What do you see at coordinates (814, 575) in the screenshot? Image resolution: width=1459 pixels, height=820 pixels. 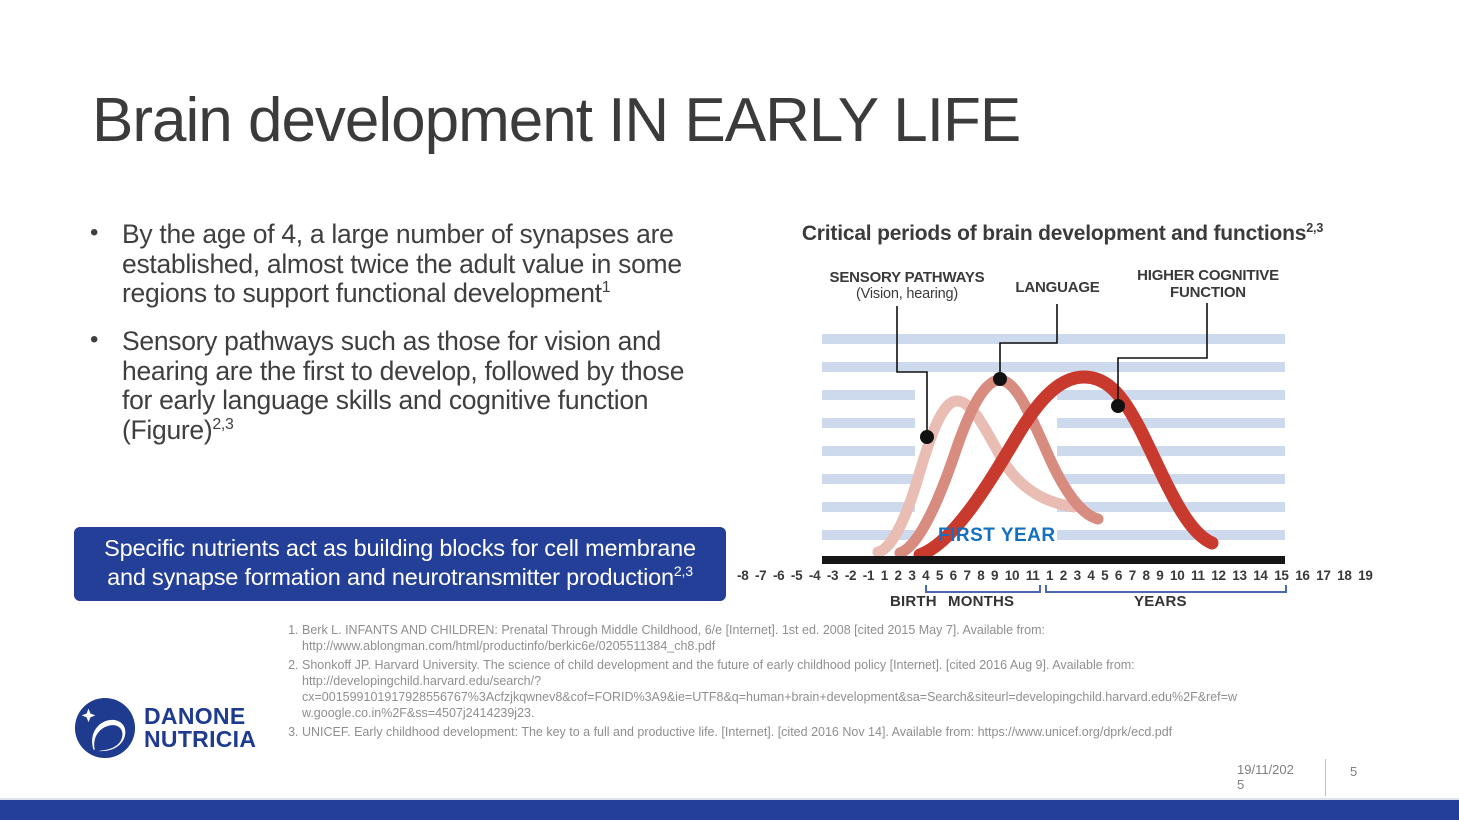 I see `x-axis-tick: -4` at bounding box center [814, 575].